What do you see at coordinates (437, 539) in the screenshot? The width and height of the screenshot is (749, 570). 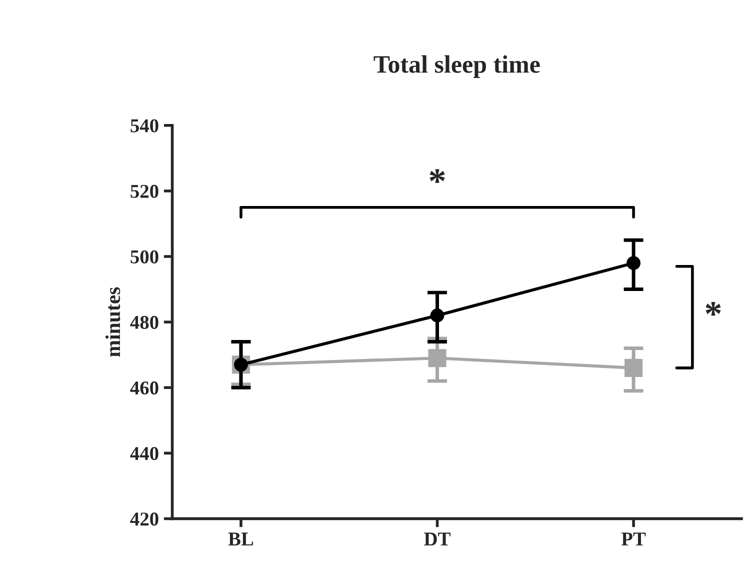 I see `x-tick-label: DT` at bounding box center [437, 539].